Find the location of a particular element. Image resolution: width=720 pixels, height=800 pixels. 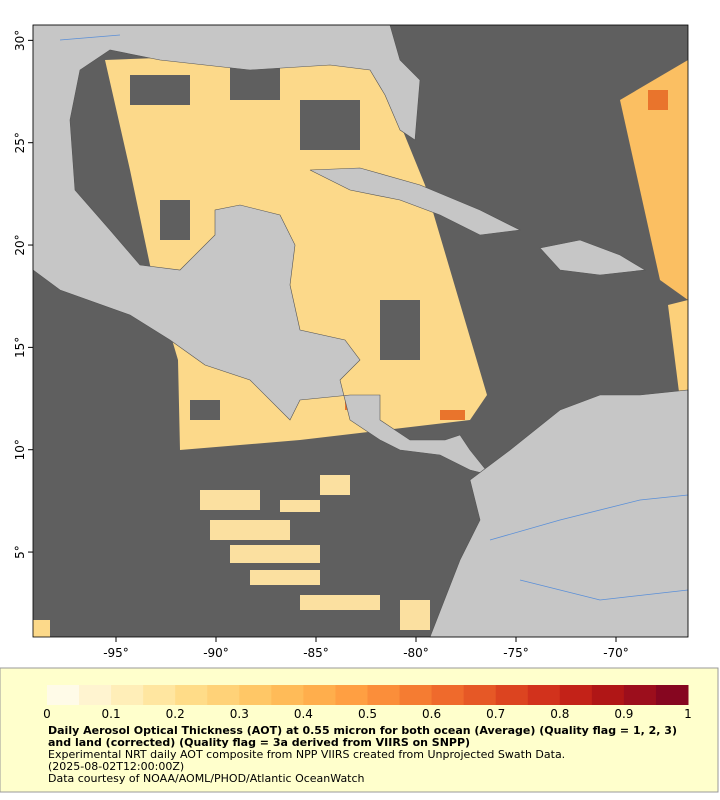

colorbar-tick-label: 0.6 is located at coordinates (431, 714).